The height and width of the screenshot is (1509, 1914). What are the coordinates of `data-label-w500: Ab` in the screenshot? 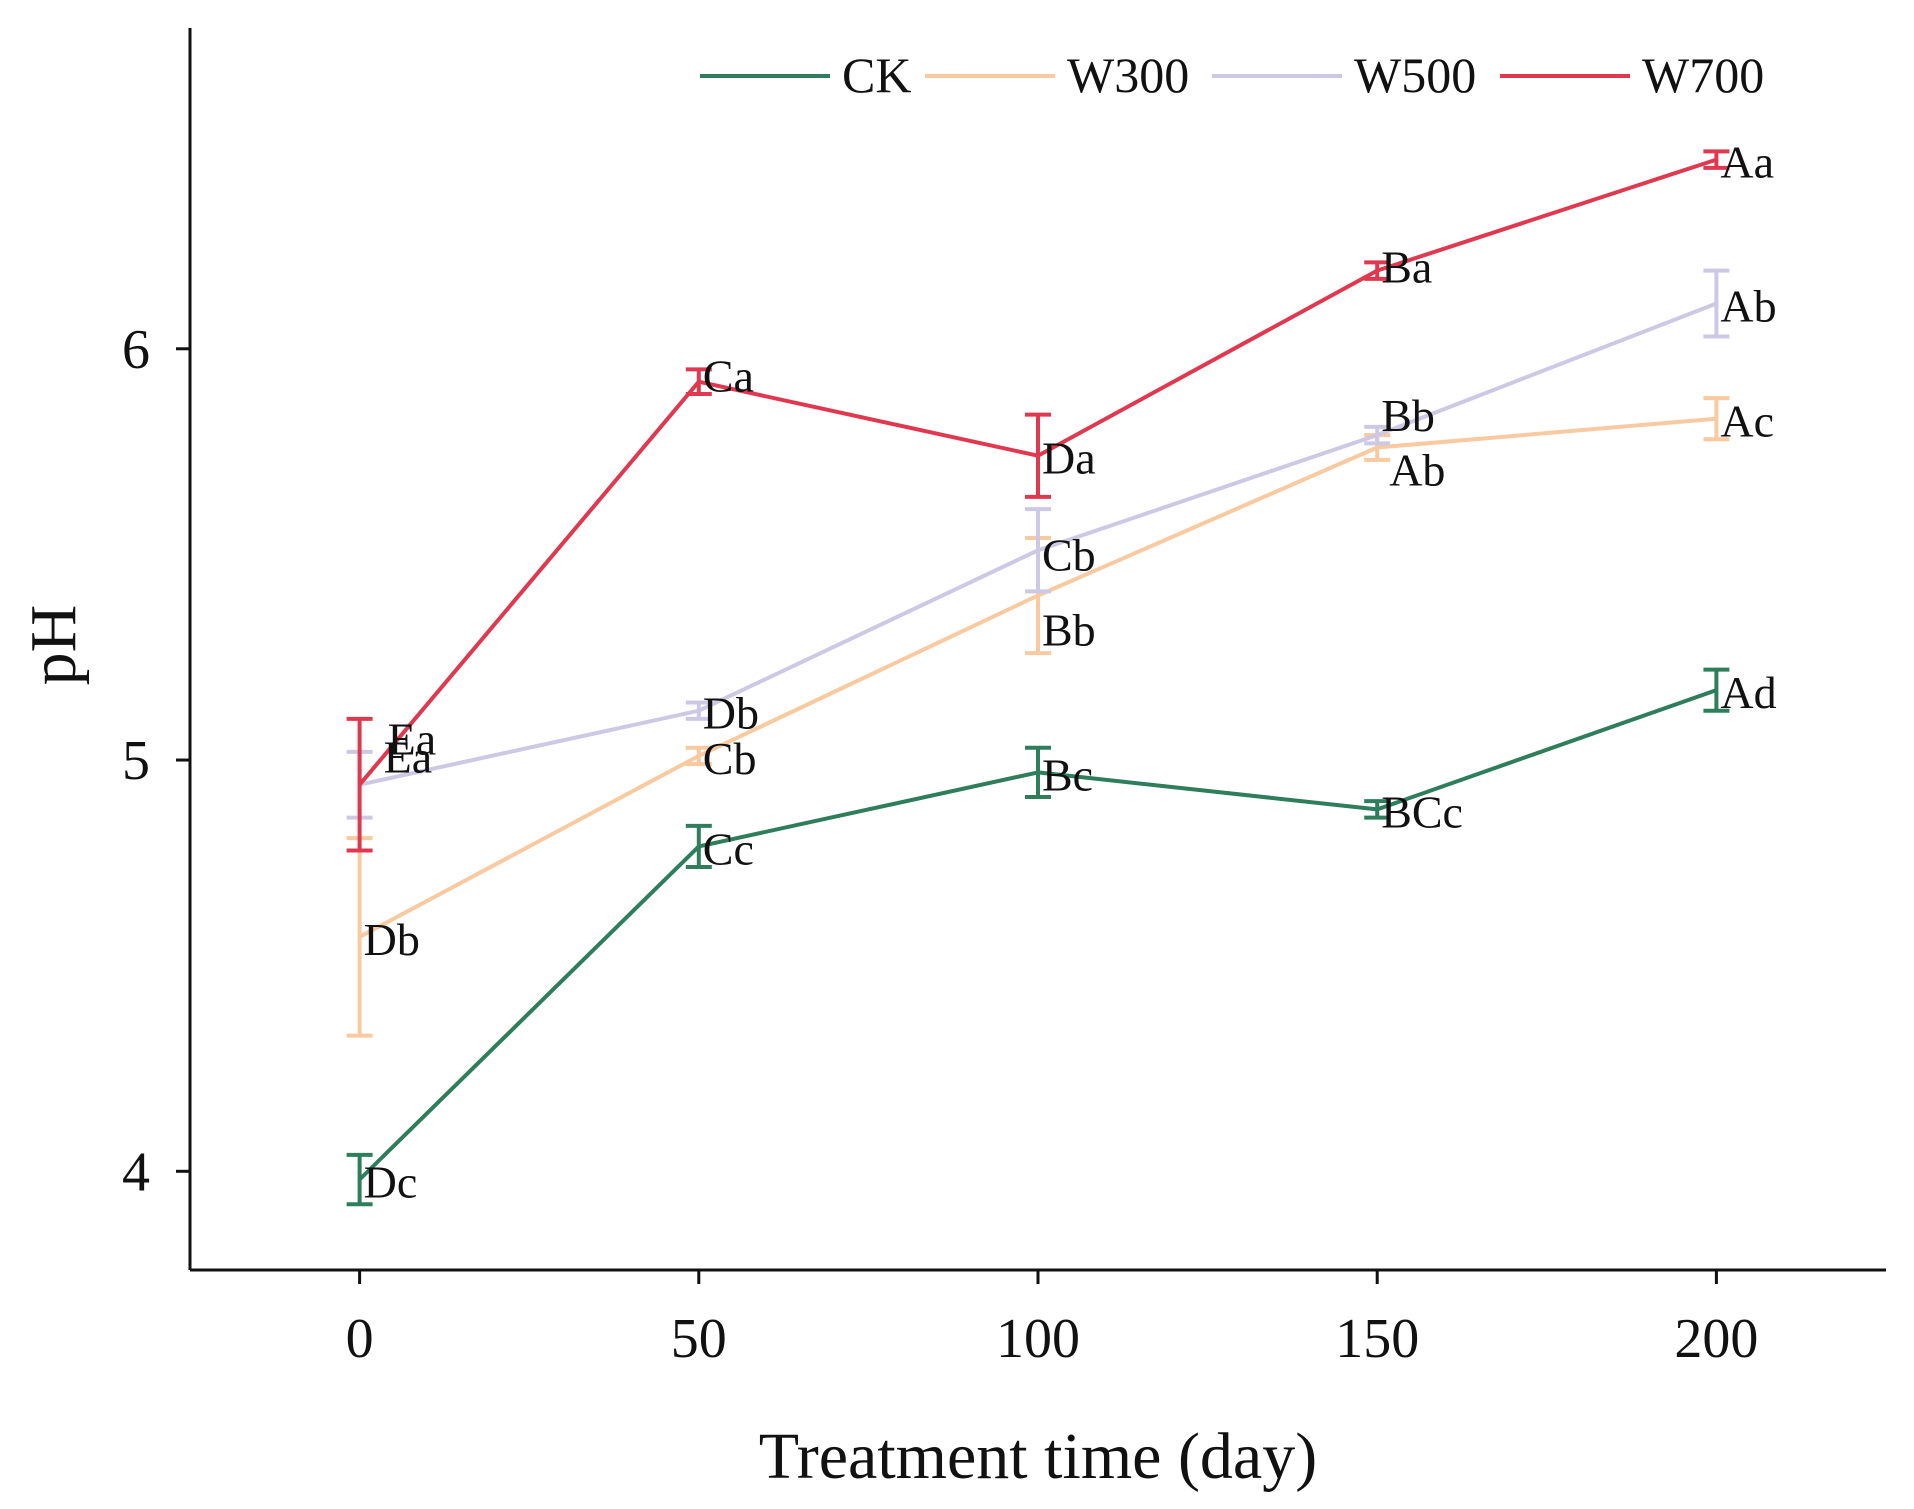 It's located at (1748, 306).